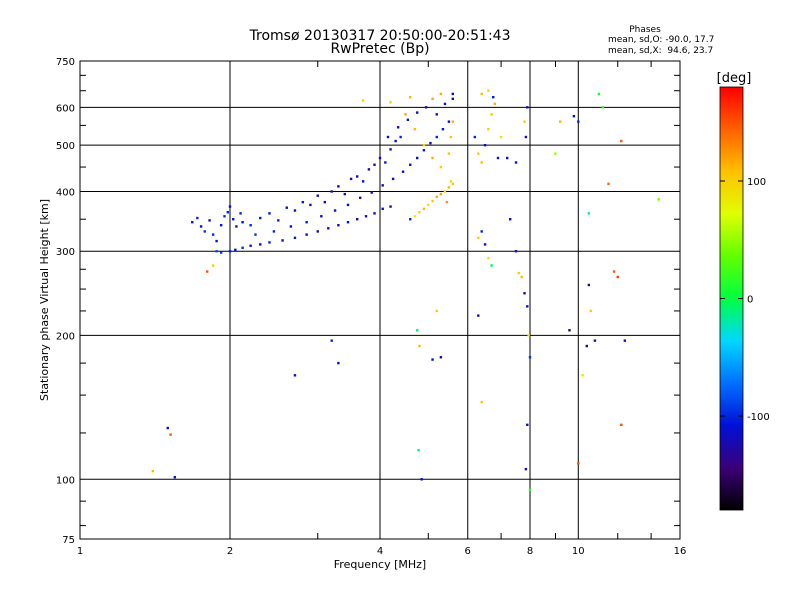 The image size is (800, 600). Describe the element at coordinates (578, 551) in the screenshot. I see `x-tick-label: 10` at that location.